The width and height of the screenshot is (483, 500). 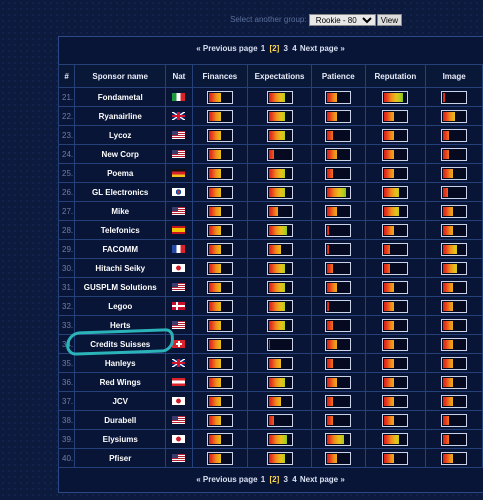 I want to click on table-row: 39. Elysiums, so click(x=270, y=439).